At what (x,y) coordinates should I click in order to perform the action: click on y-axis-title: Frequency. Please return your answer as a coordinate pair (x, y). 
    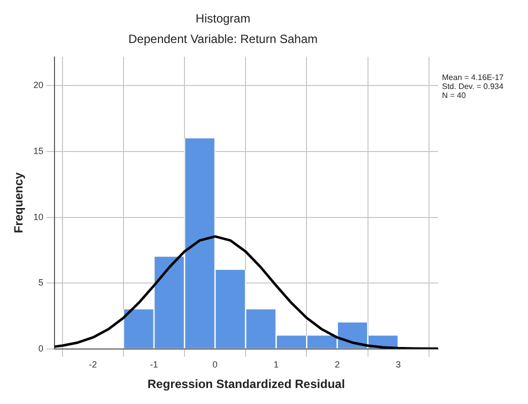
    Looking at the image, I should click on (19, 203).